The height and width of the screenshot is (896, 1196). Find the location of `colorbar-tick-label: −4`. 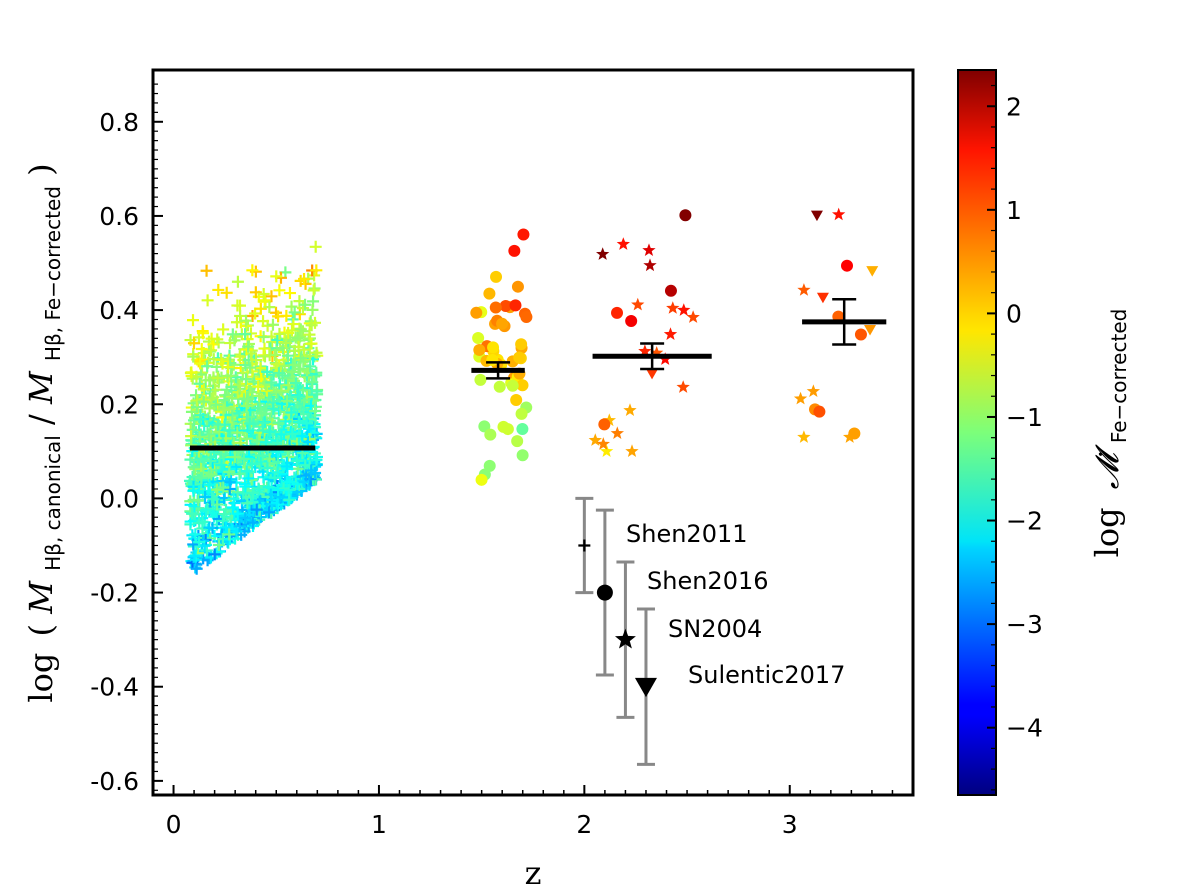

colorbar-tick-label: −4 is located at coordinates (1024, 728).